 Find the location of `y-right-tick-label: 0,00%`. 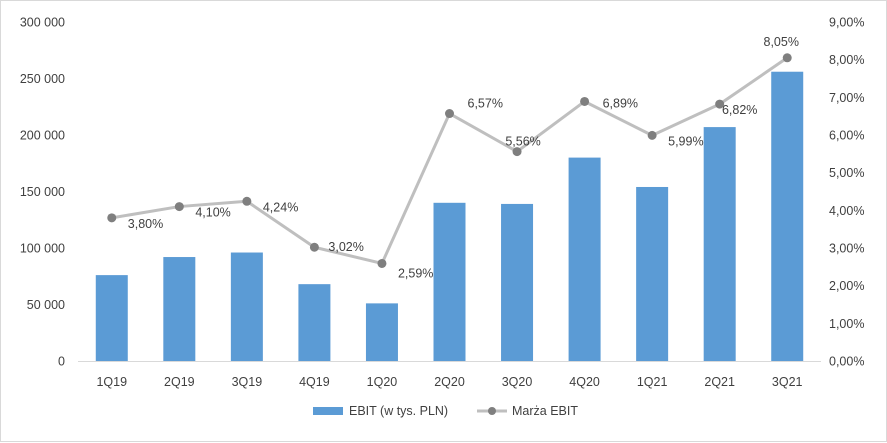

y-right-tick-label: 0,00% is located at coordinates (846, 362).